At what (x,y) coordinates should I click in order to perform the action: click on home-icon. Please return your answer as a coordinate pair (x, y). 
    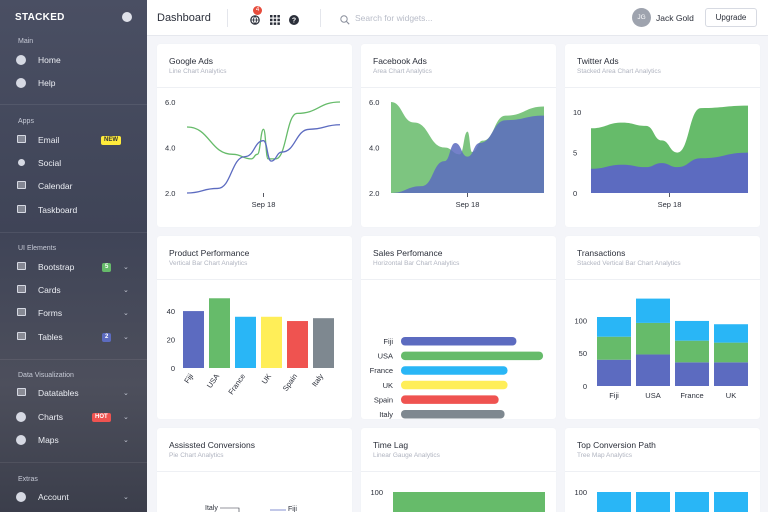
    Looking at the image, I should click on (21, 60).